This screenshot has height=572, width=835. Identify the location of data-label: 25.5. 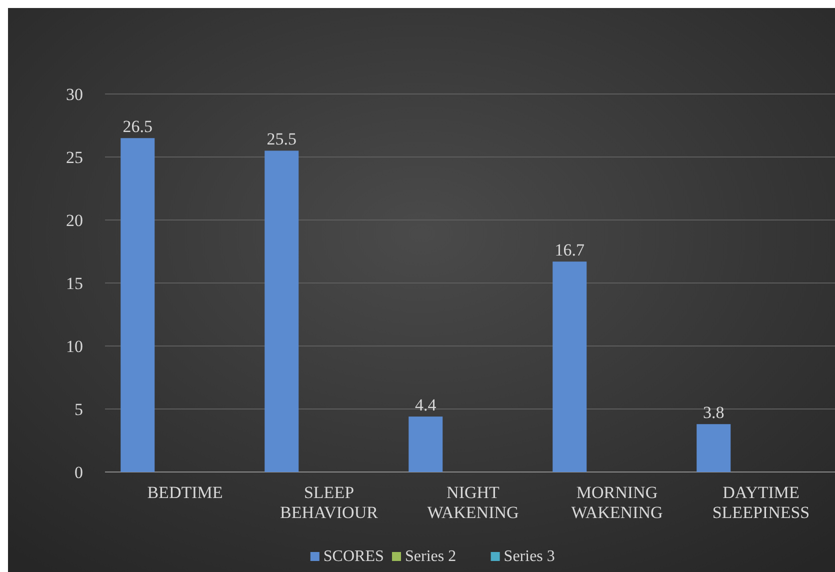
(281, 139).